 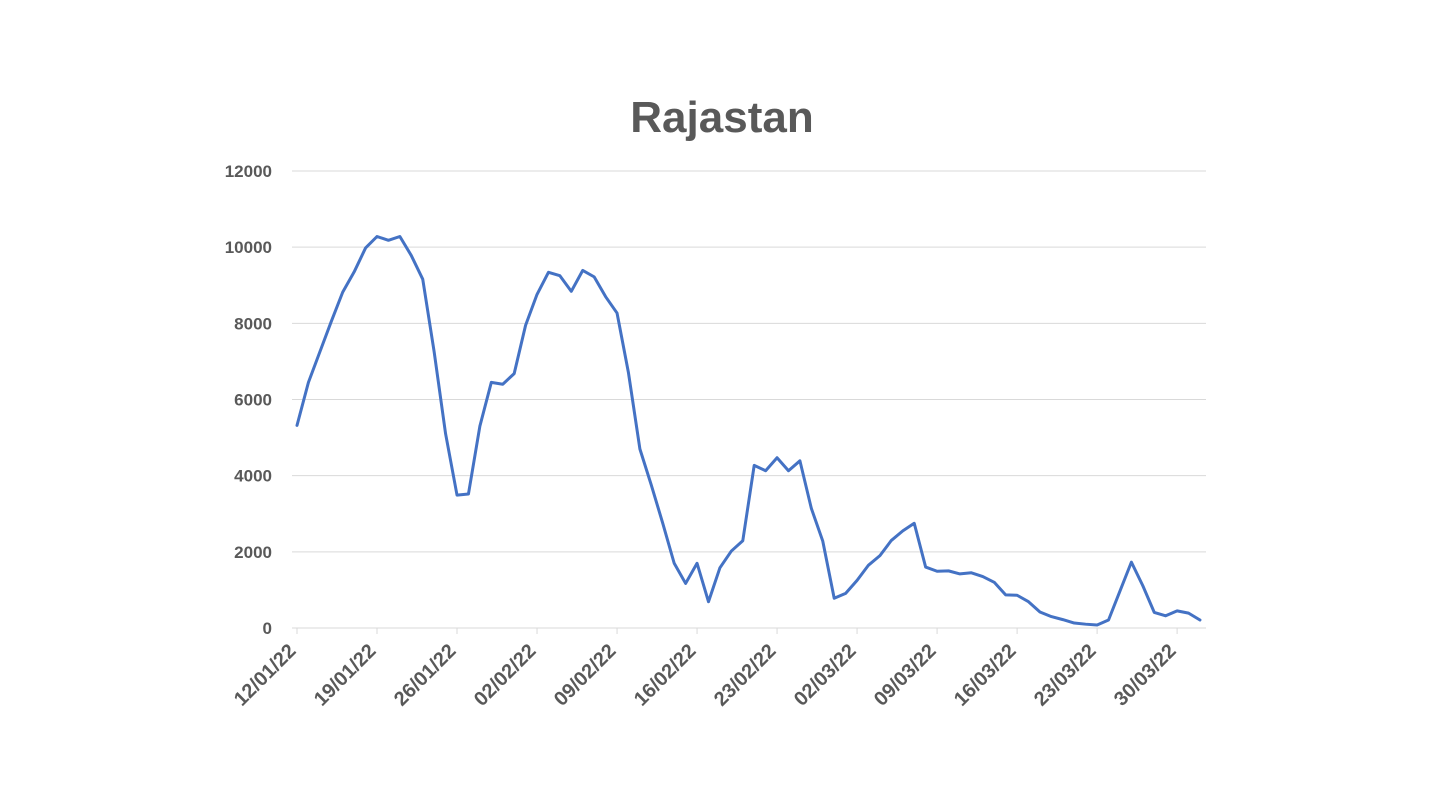 I want to click on x-tick-label: 12/01/22, so click(x=265, y=675).